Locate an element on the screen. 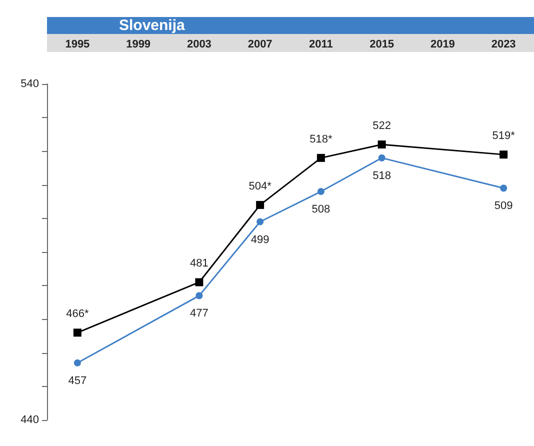  data-label: 457 is located at coordinates (77, 380).